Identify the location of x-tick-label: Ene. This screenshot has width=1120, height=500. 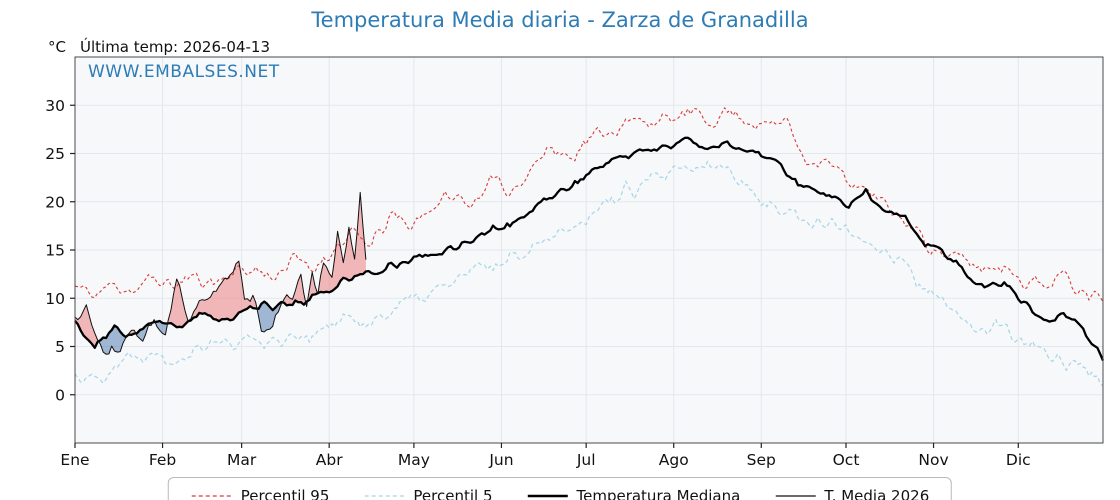
(74, 460).